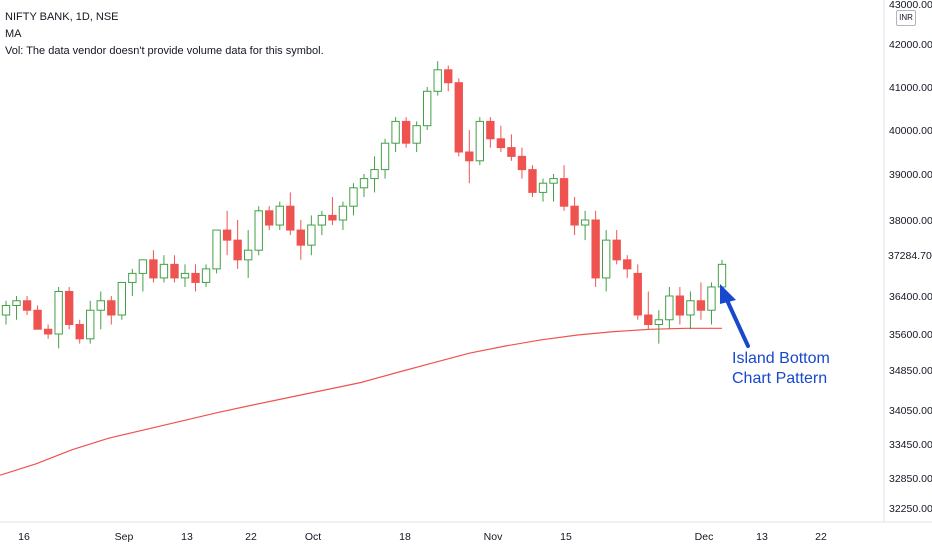 The height and width of the screenshot is (555, 932). I want to click on y-tick-label: 33450.00, so click(910, 445).